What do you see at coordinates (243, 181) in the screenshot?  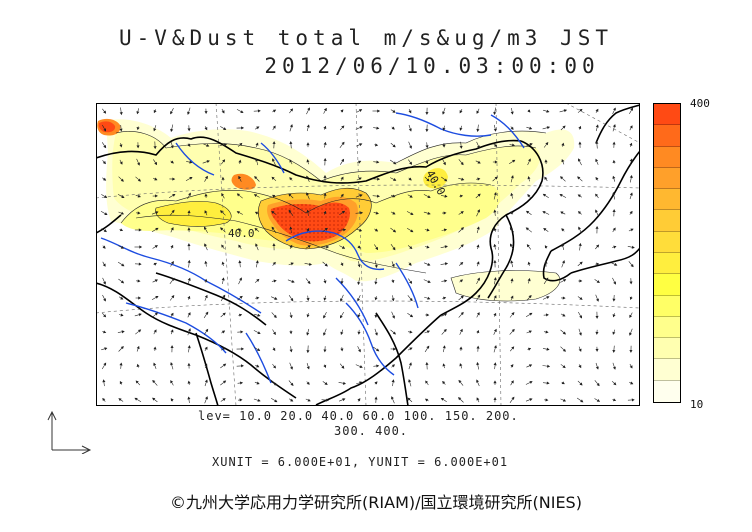 I see `dust-spot-north` at bounding box center [243, 181].